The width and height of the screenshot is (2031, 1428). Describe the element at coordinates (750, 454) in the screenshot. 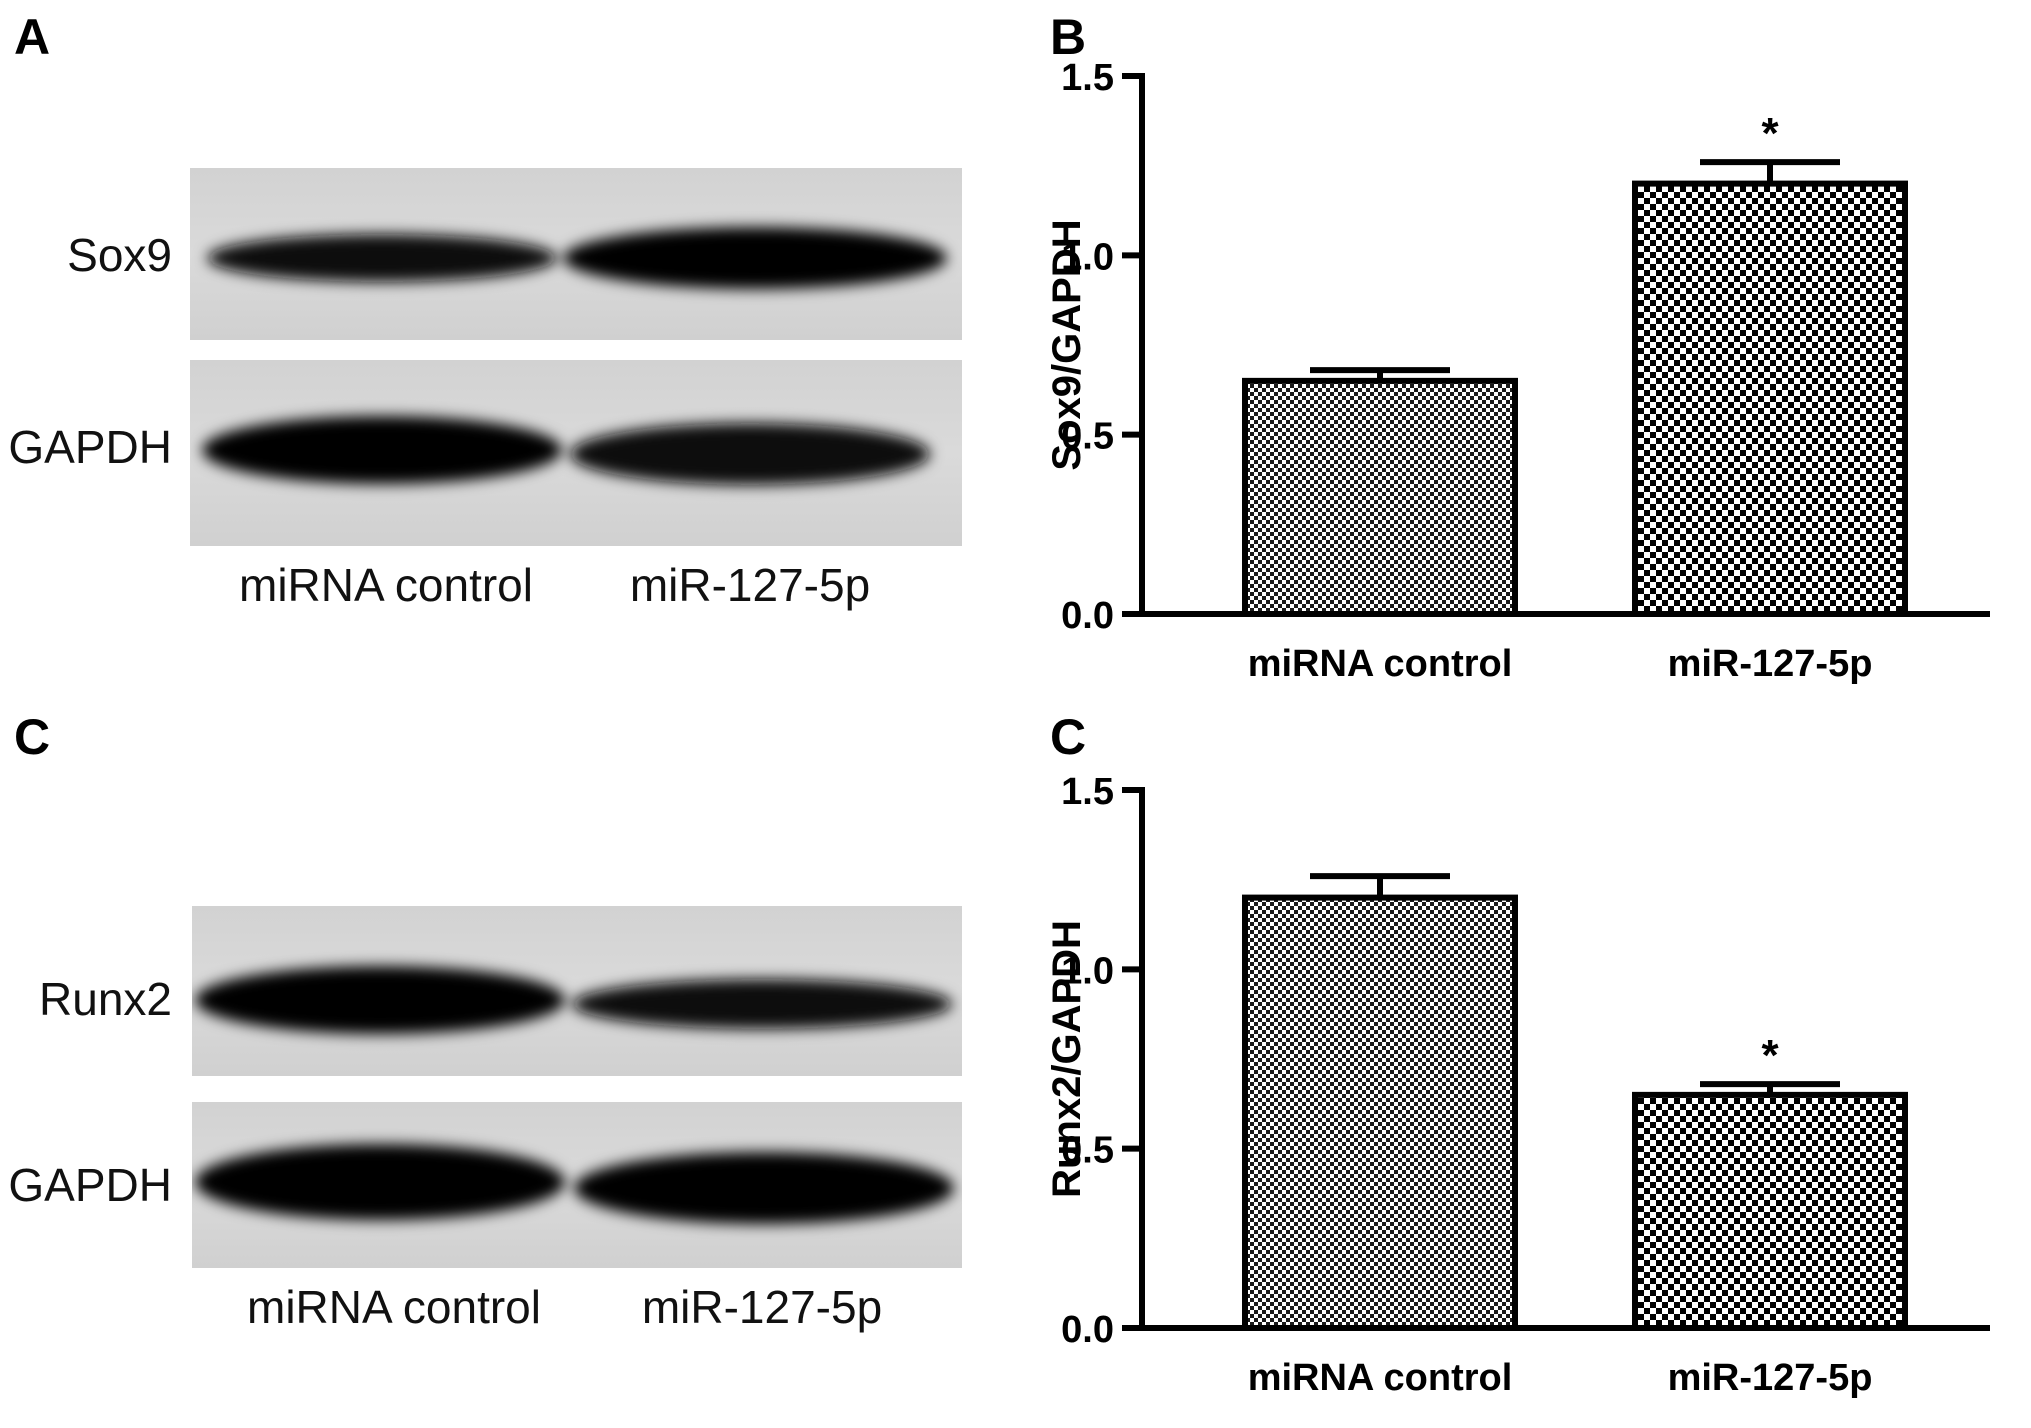

I see `band-gapdh-mir-top` at that location.